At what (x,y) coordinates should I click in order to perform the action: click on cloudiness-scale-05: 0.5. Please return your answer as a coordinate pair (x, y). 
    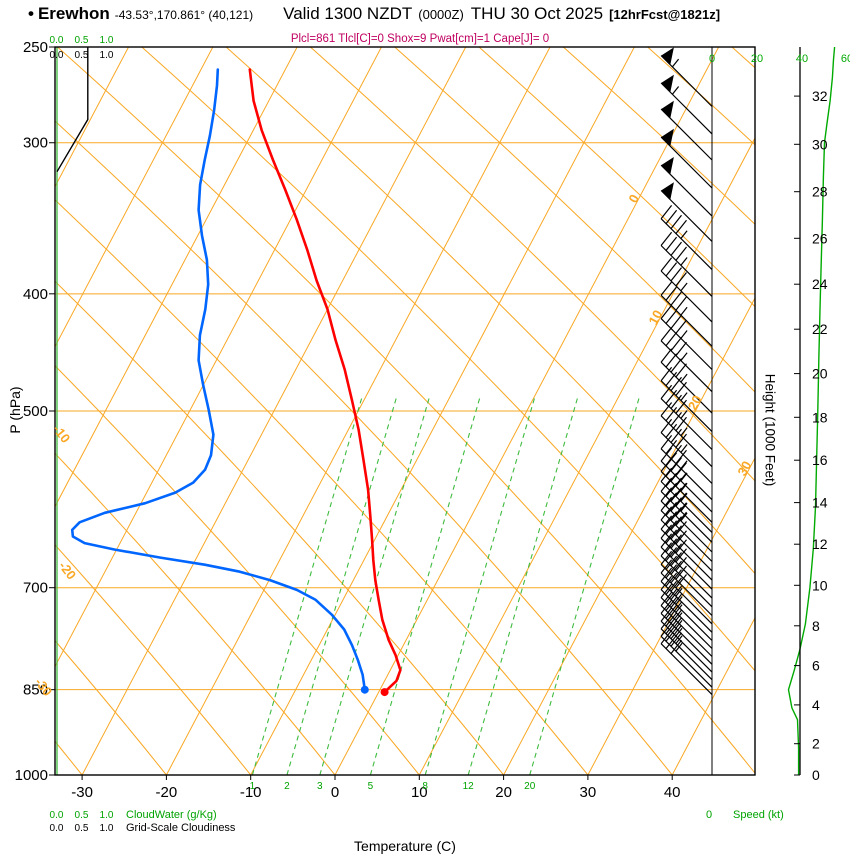
    Looking at the image, I should click on (81, 55).